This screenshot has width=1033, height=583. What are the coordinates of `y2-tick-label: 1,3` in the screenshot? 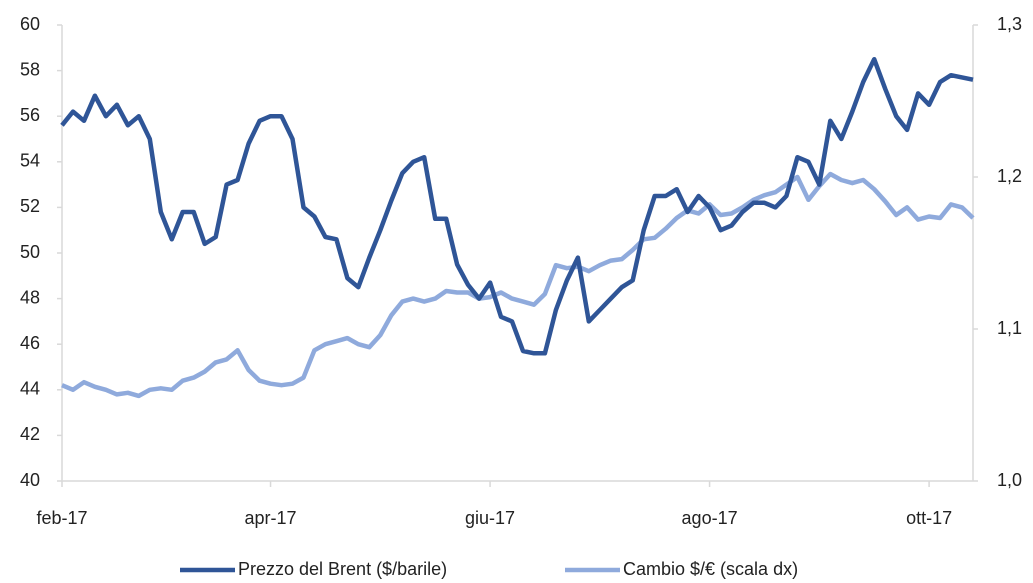 It's located at (1009, 24).